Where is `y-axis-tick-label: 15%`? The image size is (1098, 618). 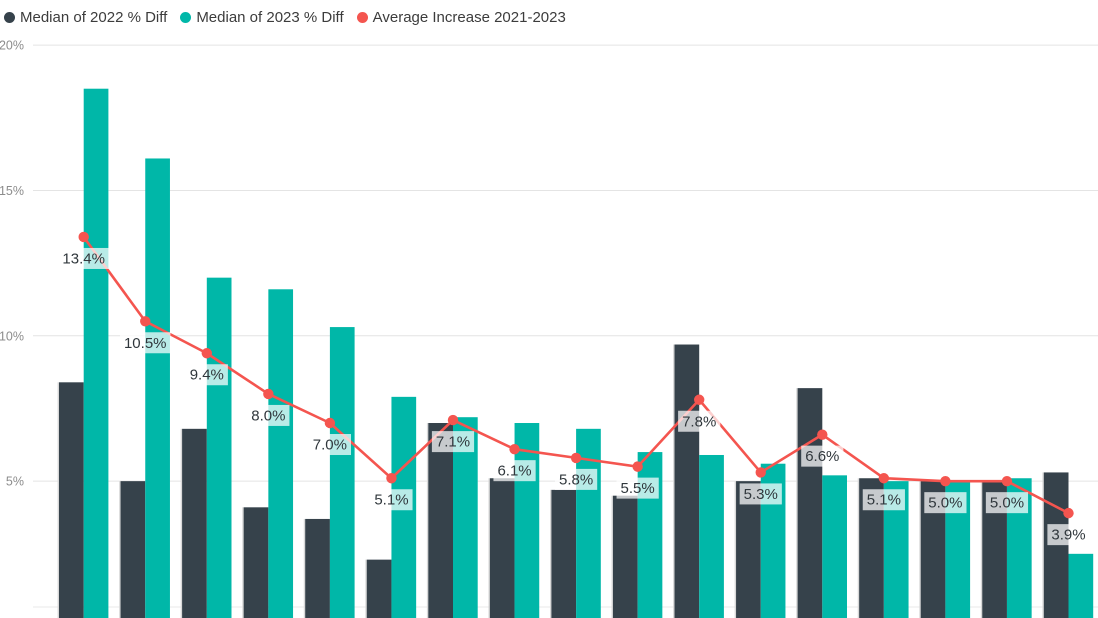
y-axis-tick-label: 15% is located at coordinates (12, 191).